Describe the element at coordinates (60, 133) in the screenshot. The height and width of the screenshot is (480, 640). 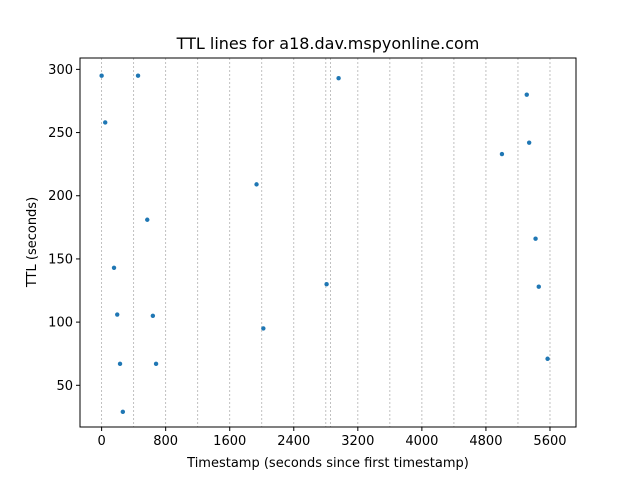
I see `y-tick-label: 250` at that location.